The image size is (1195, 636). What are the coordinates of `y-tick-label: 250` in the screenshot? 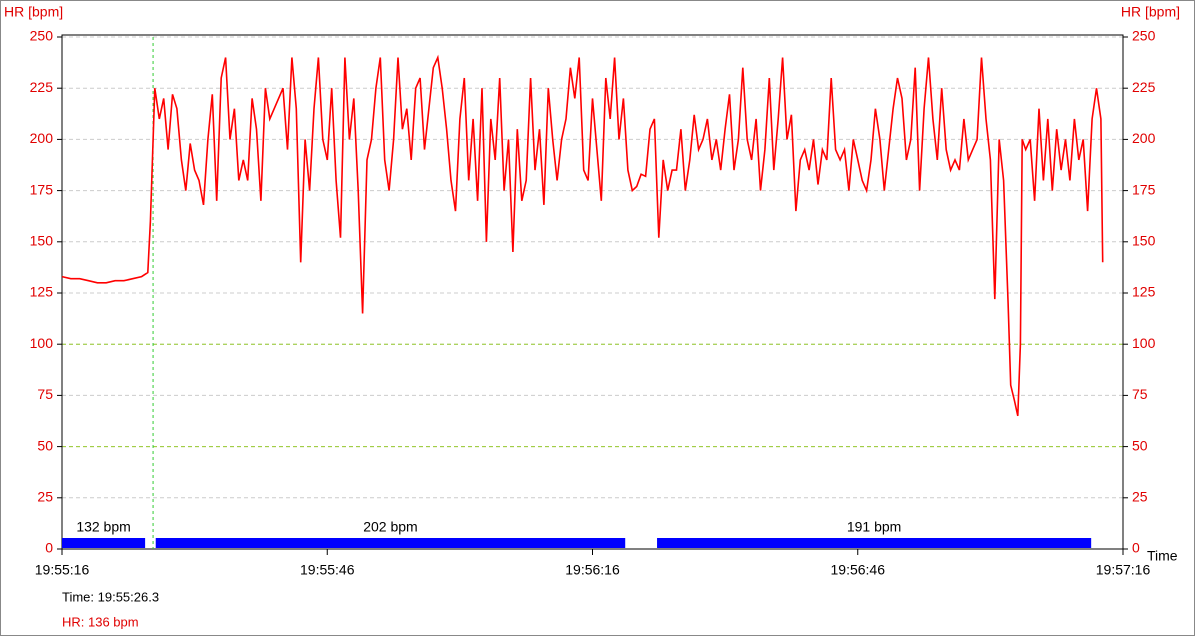 It's located at (42, 36).